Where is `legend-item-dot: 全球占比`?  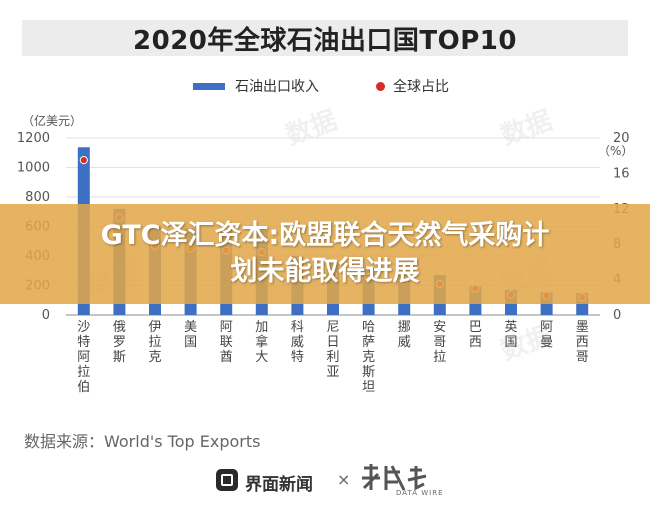 legend-item-dot: 全球占比 is located at coordinates (412, 86).